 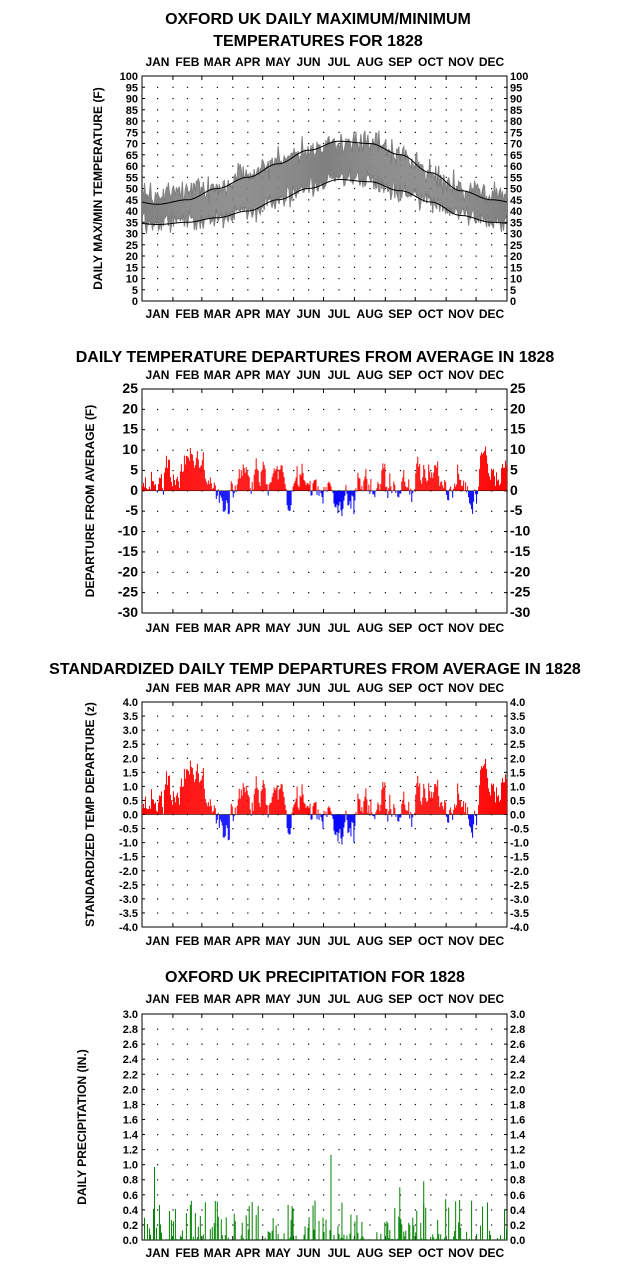 What do you see at coordinates (325, 1197) in the screenshot?
I see `precip-bars` at bounding box center [325, 1197].